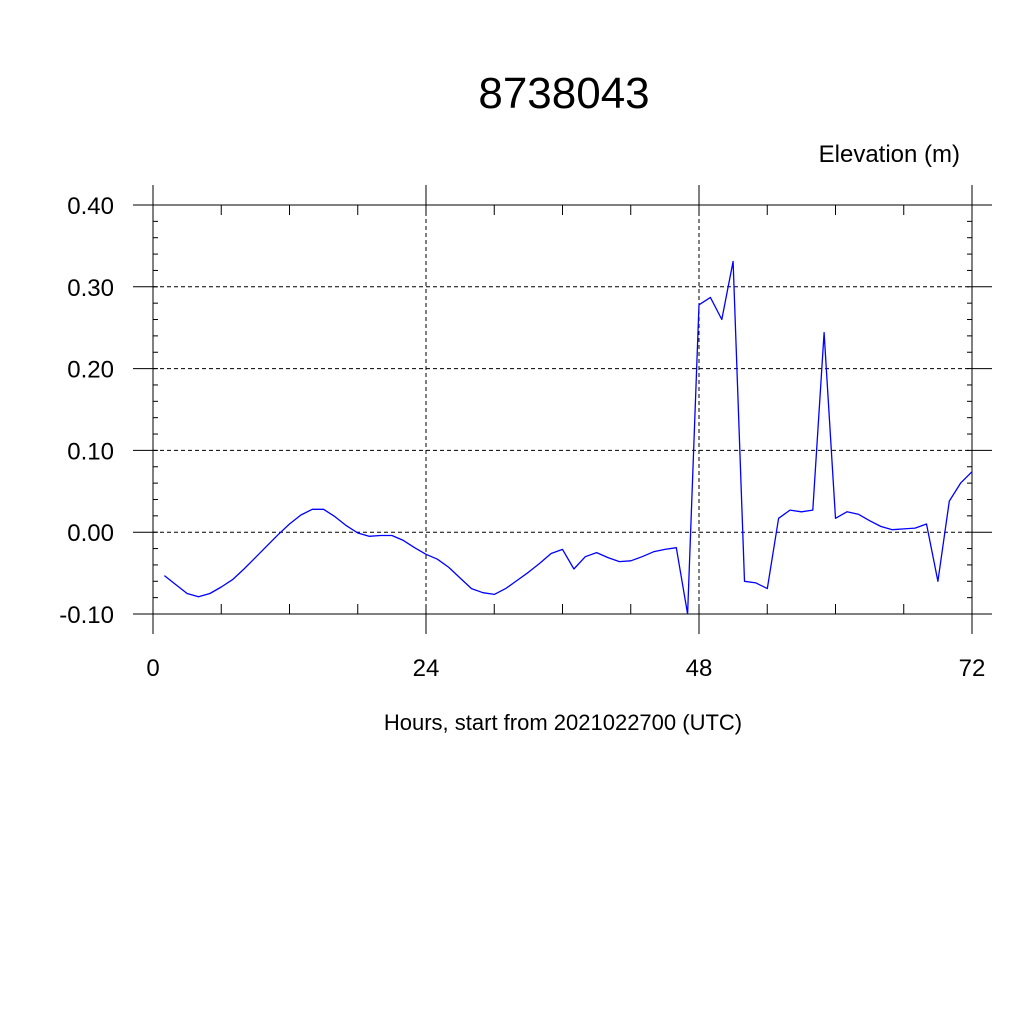  What do you see at coordinates (563, 722) in the screenshot?
I see `x-axis-title: Hours, start from 2021022700 (UTC)` at bounding box center [563, 722].